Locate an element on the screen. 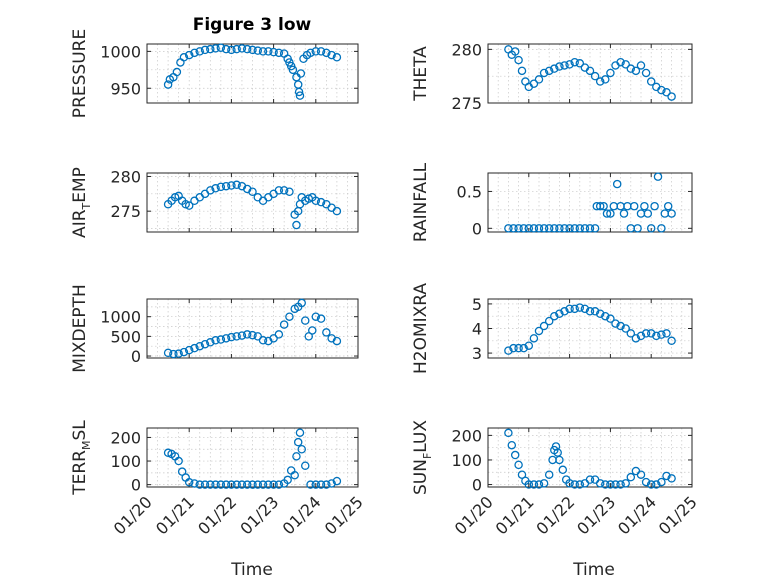 The height and width of the screenshot is (583, 778). y-axis-label: SUNFLUX is located at coordinates (422, 457).